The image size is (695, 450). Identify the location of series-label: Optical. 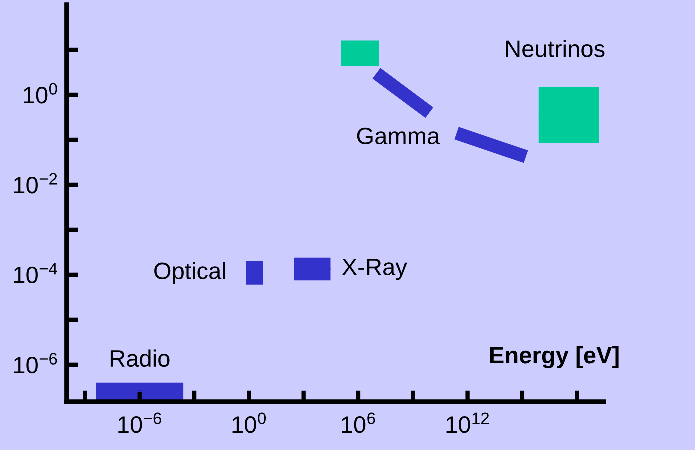
(190, 273).